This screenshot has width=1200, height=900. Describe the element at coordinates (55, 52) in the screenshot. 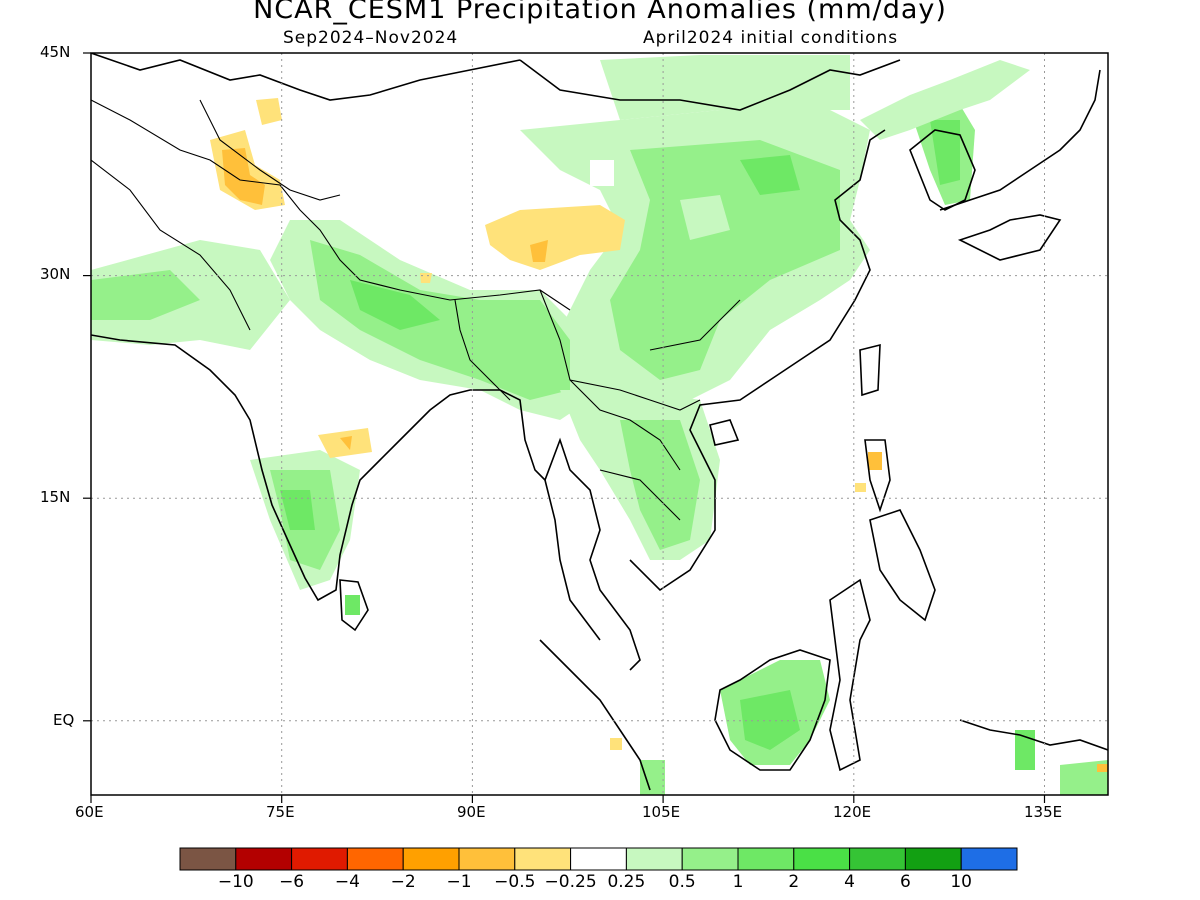

I see `lat-label-45n: 45N` at that location.